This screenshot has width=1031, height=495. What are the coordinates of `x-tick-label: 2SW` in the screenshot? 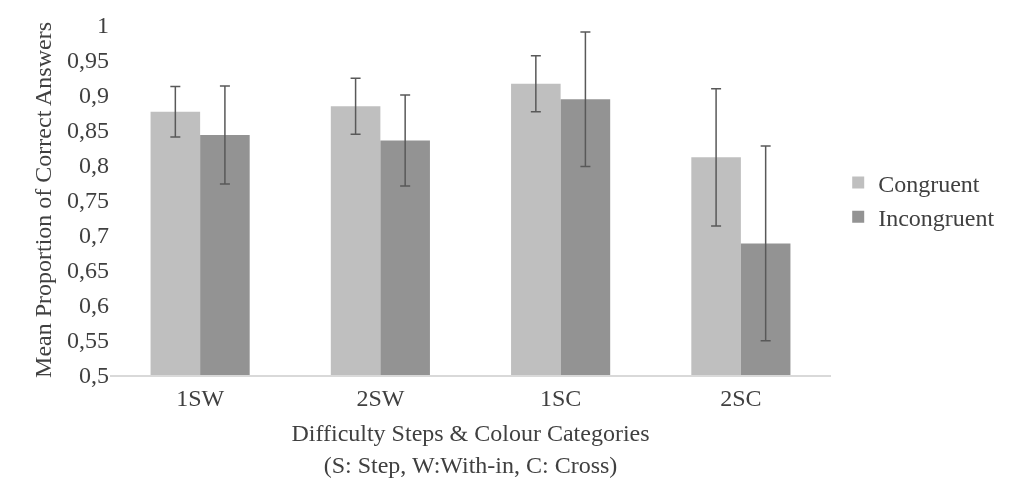 It's located at (380, 397).